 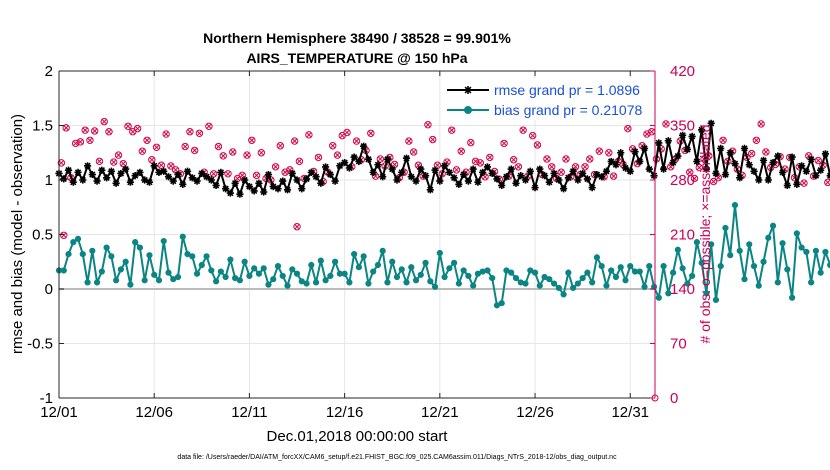 What do you see at coordinates (49, 180) in the screenshot?
I see `y-tick-label: 1` at bounding box center [49, 180].